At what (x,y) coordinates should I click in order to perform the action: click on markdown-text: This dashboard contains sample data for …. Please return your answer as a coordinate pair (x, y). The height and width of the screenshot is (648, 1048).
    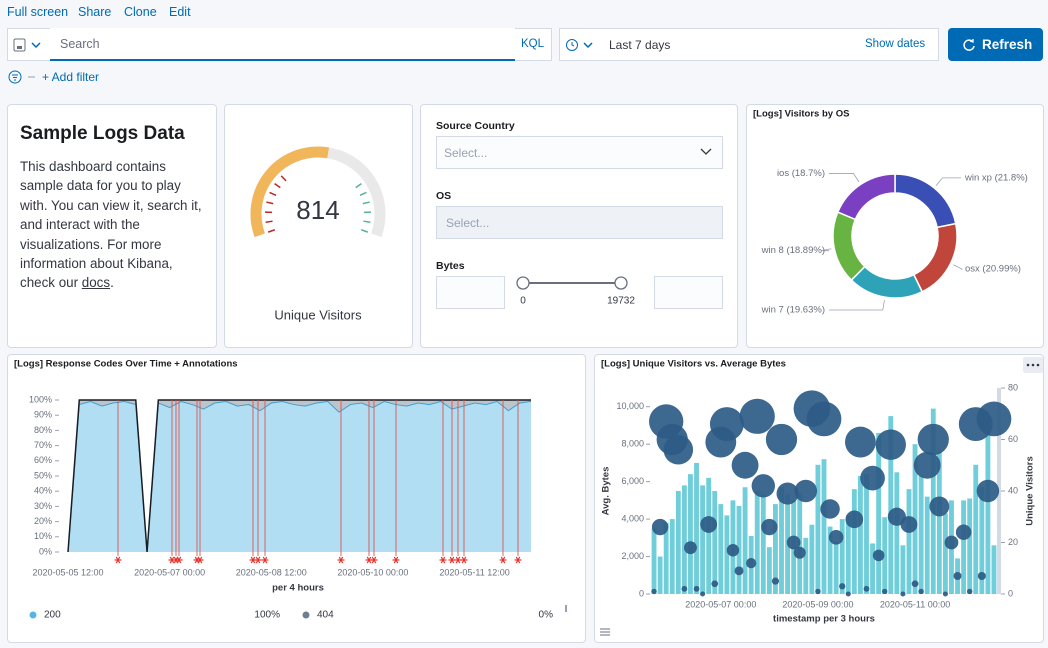
    Looking at the image, I should click on (112, 225).